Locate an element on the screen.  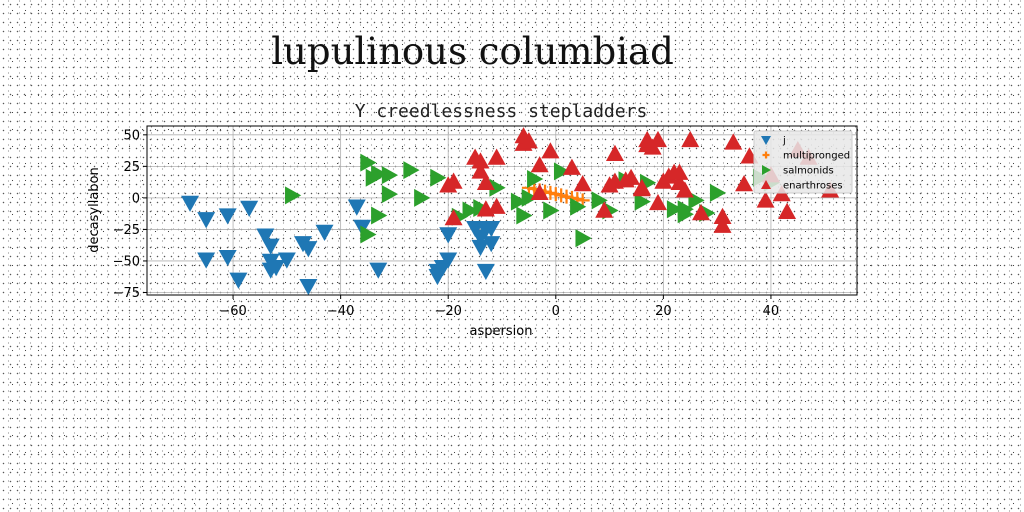
legend: j multipronged salmonids enarthroses is located at coordinates (803, 162).